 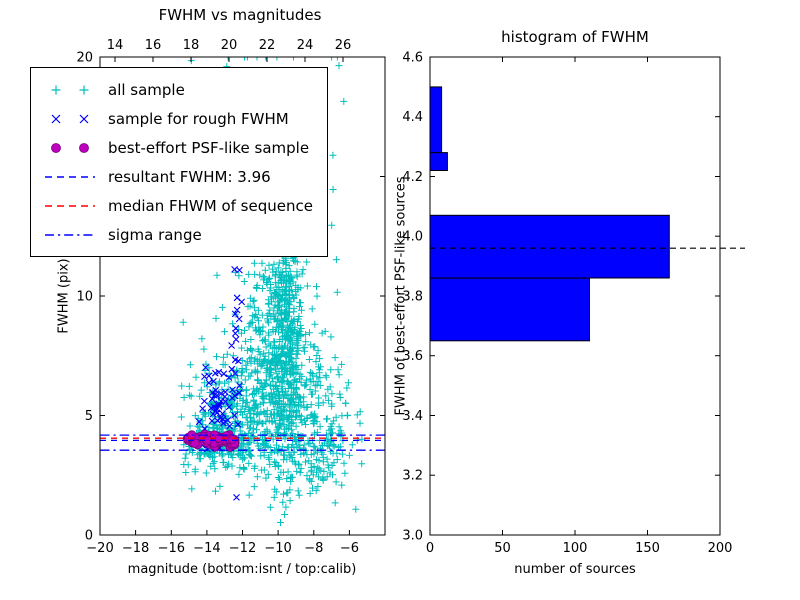 What do you see at coordinates (218, 374) in the screenshot?
I see `scatter-series-sample-for-rough-fwhm` at bounding box center [218, 374].